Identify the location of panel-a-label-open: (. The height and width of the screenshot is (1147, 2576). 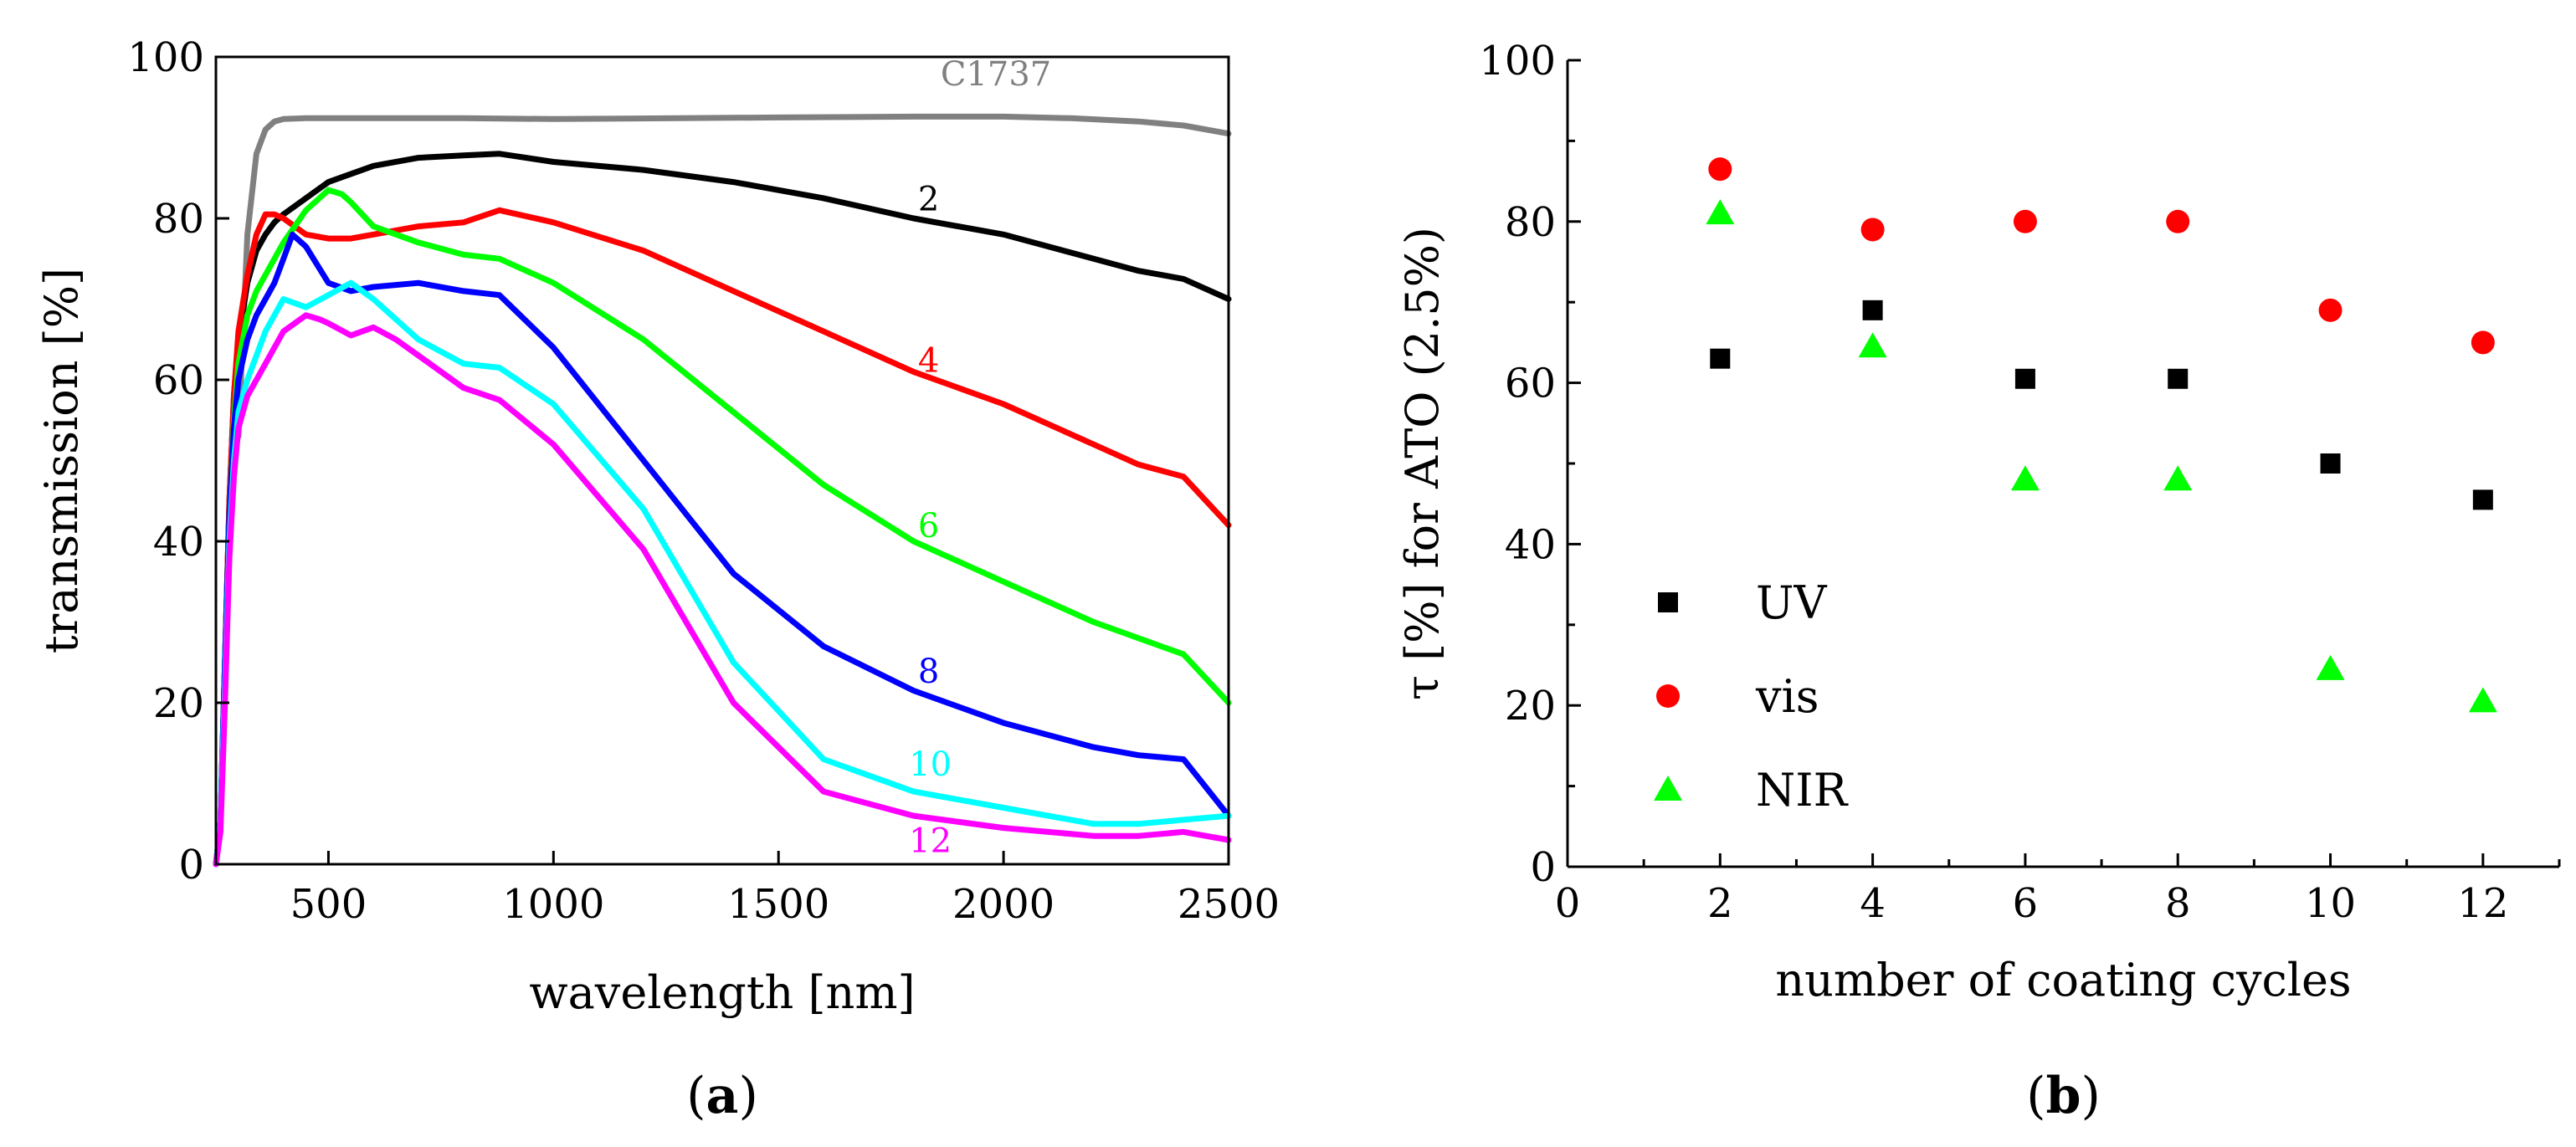
(696, 1096).